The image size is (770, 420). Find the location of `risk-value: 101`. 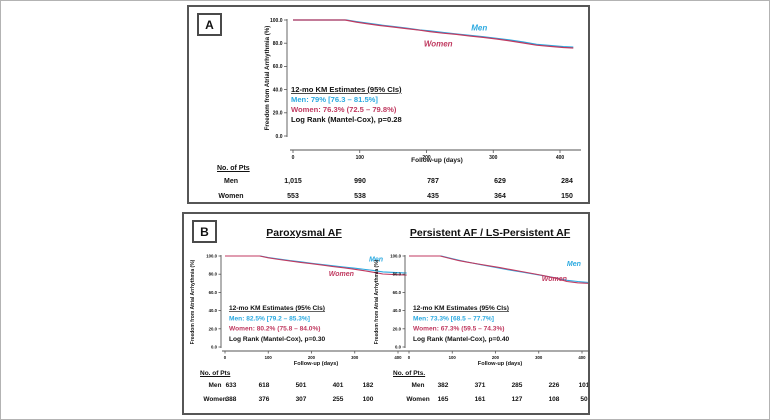

risk-value: 101 is located at coordinates (584, 385).